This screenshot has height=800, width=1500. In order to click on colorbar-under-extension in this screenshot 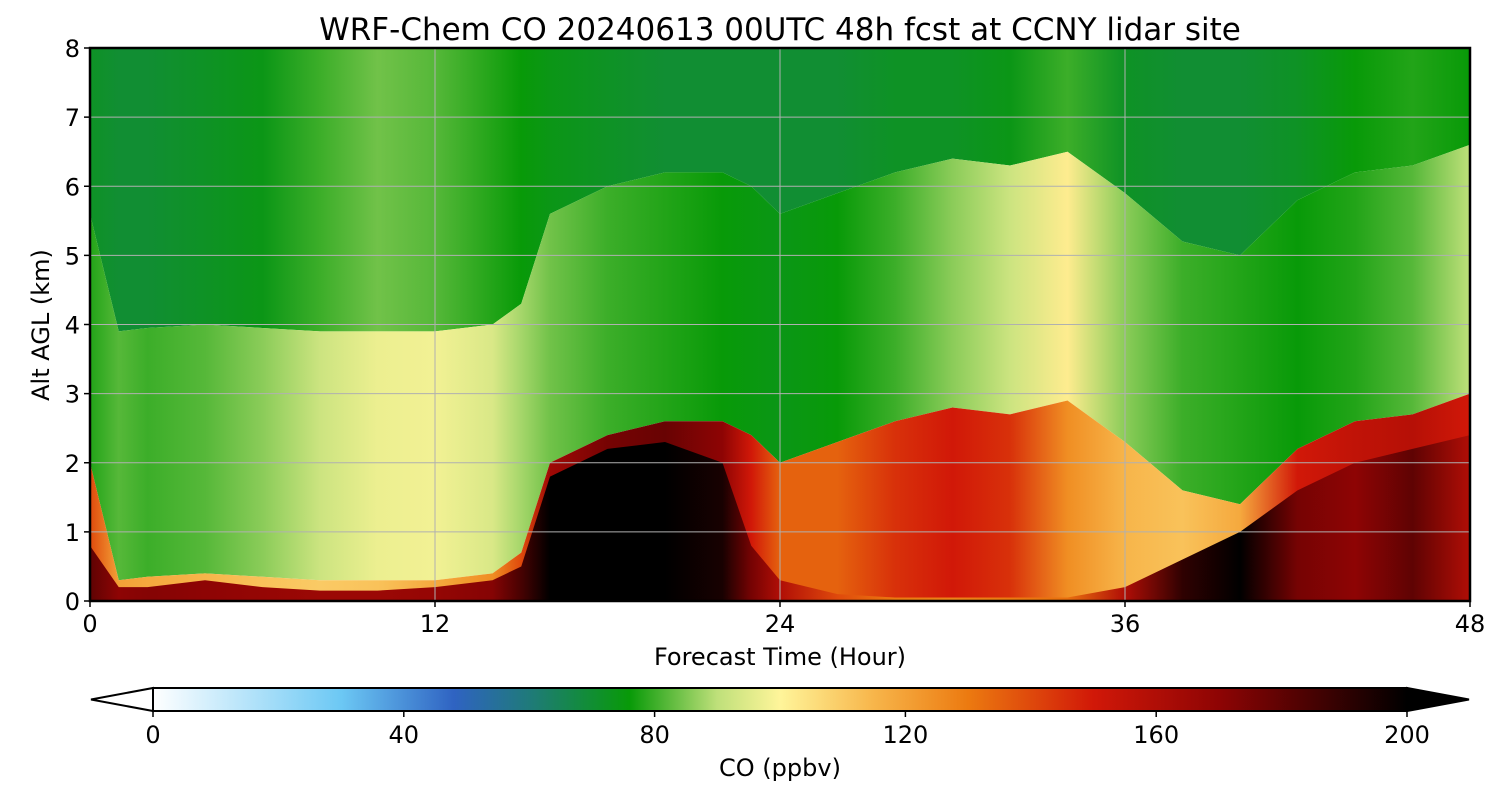, I will do `click(122, 699)`.